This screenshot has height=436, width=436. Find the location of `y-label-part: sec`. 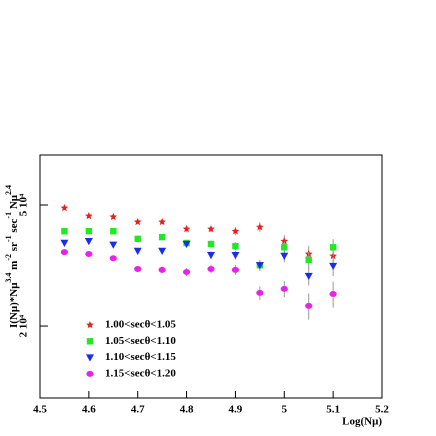

y-label-part: sec is located at coordinates (14, 226).